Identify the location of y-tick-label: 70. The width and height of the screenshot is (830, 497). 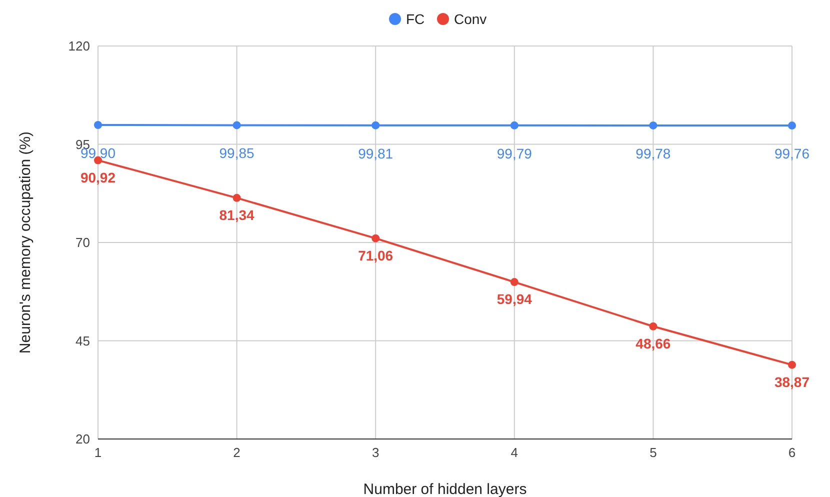
(83, 242).